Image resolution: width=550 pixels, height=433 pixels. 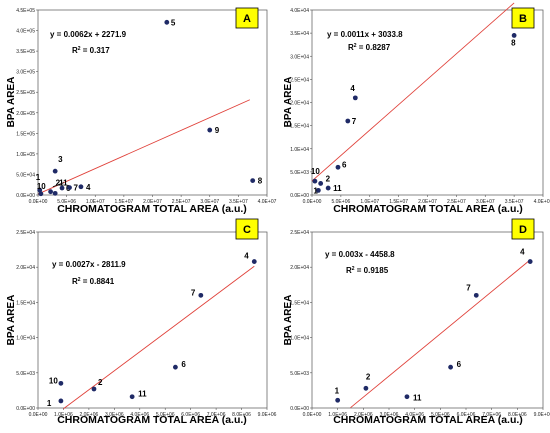 What do you see at coordinates (315, 171) in the screenshot?
I see `point-label: 10` at bounding box center [315, 171].